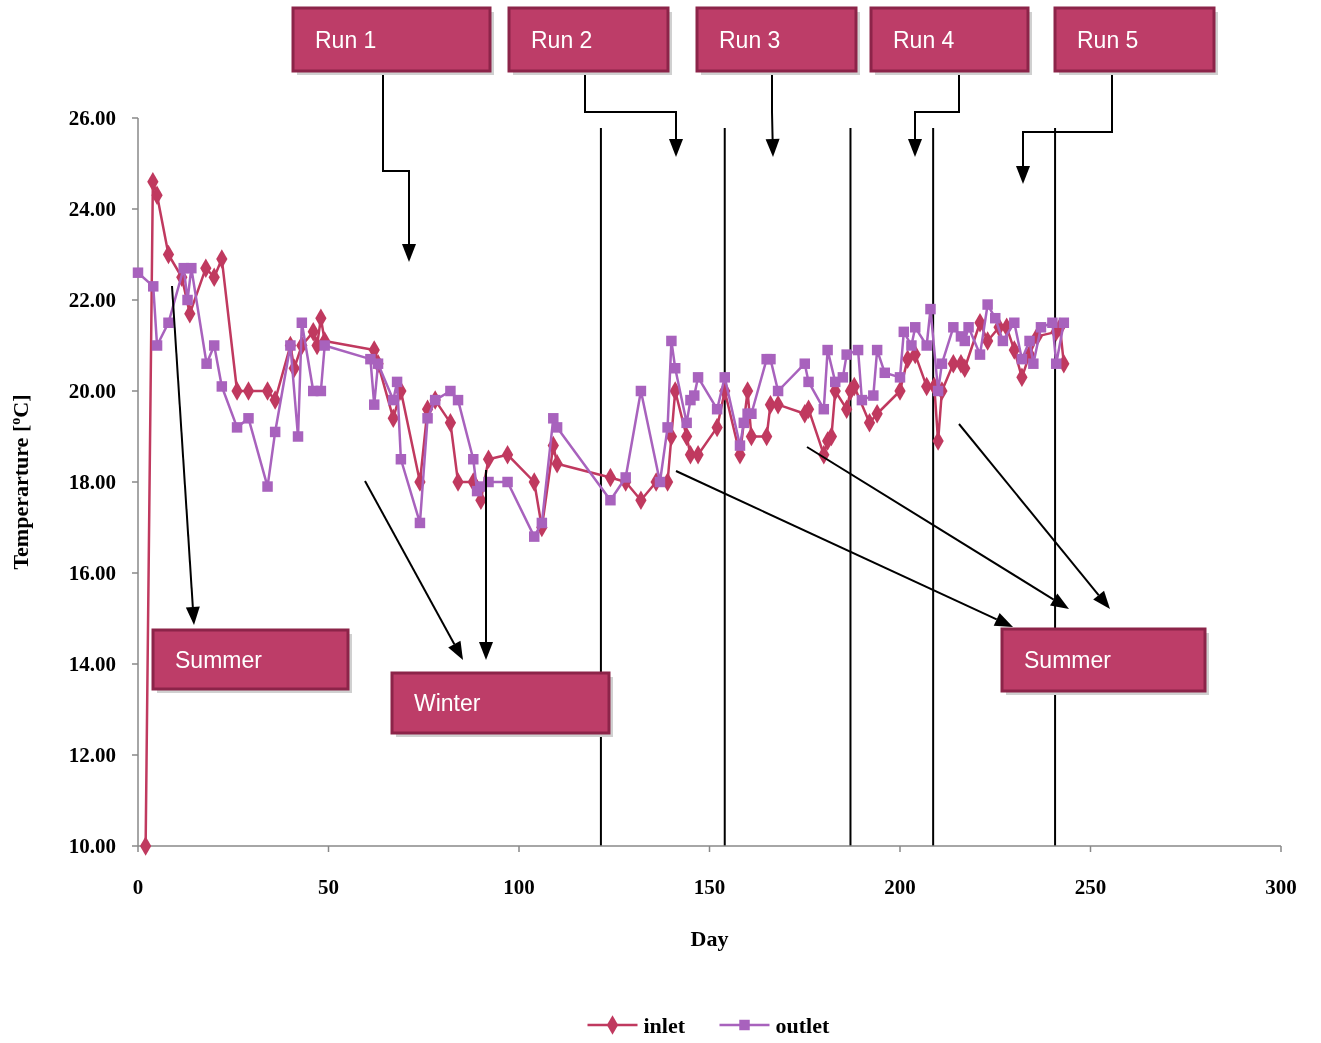 The height and width of the screenshot is (1043, 1321). What do you see at coordinates (664, 1025) in the screenshot?
I see `legend-label: inlet` at bounding box center [664, 1025].